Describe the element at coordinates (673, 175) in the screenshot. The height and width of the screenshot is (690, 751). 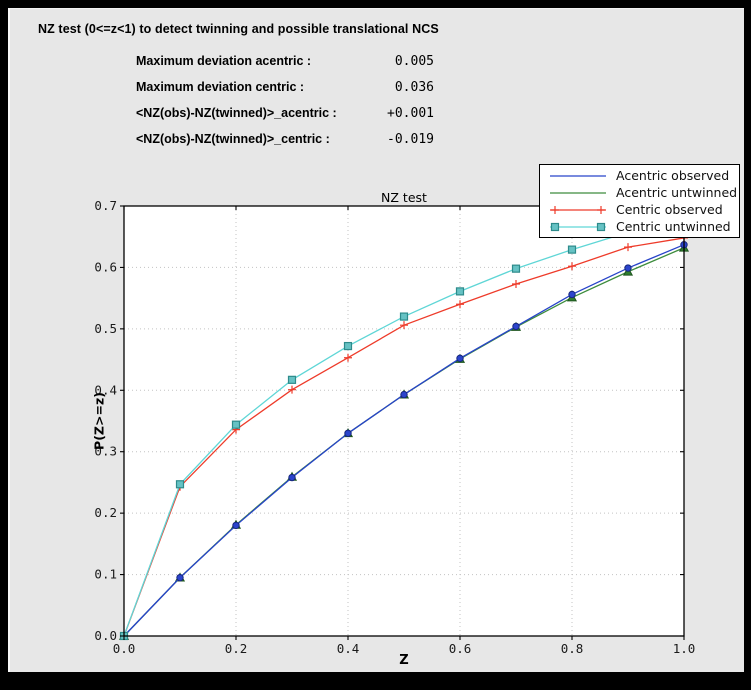
I see `legend-label: Acentric observed` at that location.